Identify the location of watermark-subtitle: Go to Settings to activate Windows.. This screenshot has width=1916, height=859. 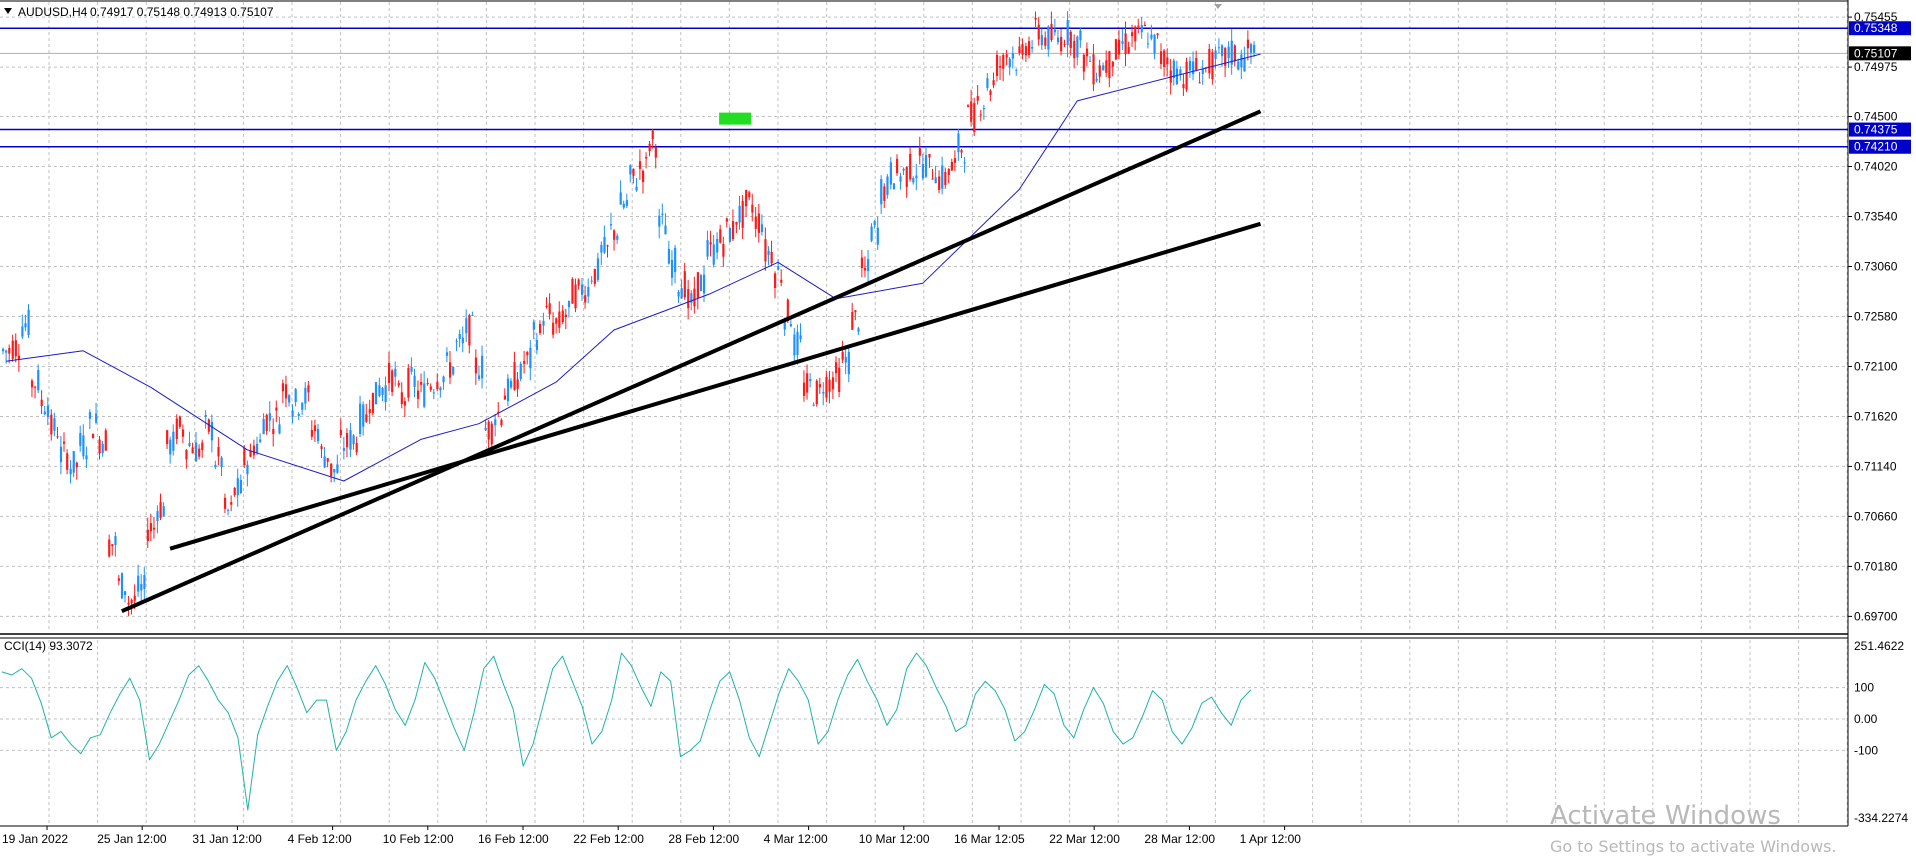
(1693, 846).